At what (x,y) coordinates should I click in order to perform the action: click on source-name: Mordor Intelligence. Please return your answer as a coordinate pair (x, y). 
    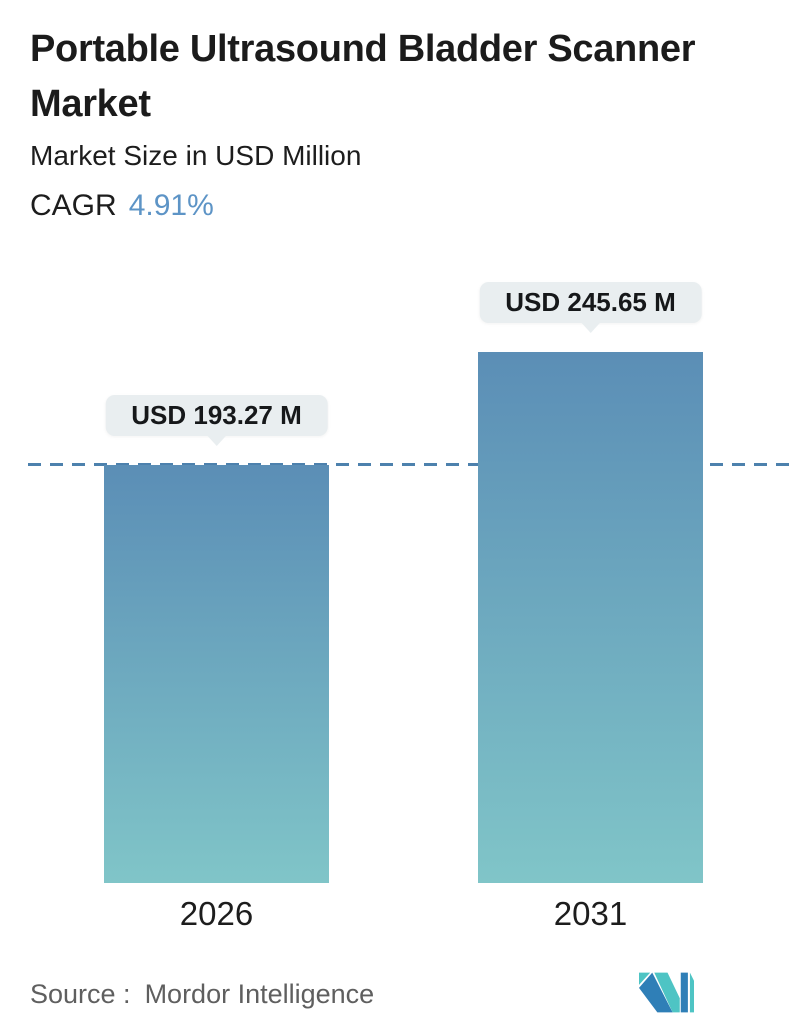
    Looking at the image, I should click on (259, 994).